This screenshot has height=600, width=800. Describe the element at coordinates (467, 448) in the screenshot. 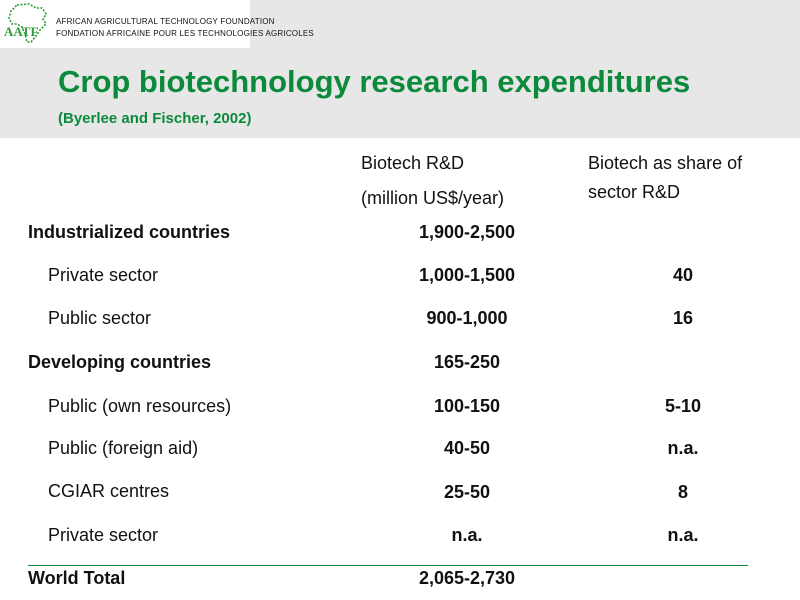

I see `row-value-rd: 40-50` at that location.